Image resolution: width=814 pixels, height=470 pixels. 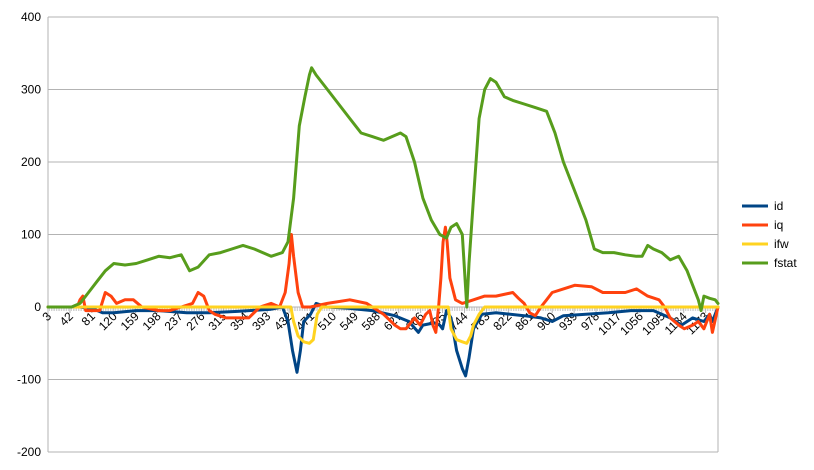 What do you see at coordinates (568, 321) in the screenshot?
I see `x-tick-label: 939` at bounding box center [568, 321].